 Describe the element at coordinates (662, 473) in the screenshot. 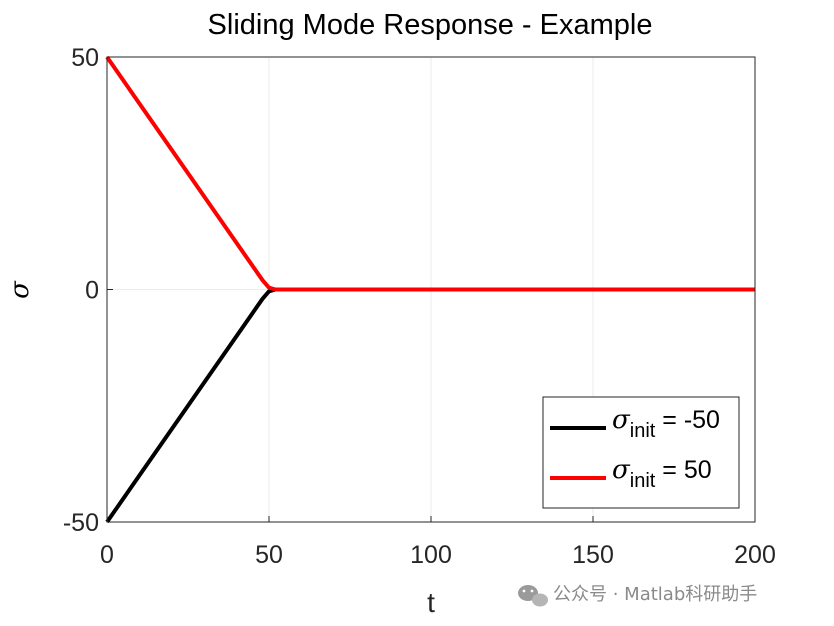

I see `legend-label-2: σinit = 50` at that location.